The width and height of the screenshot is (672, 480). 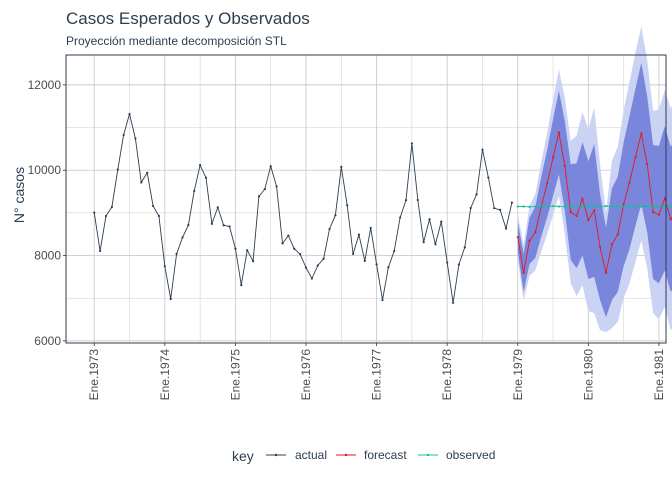 I want to click on x-tick-label: Ene.1976, so click(x=306, y=375).